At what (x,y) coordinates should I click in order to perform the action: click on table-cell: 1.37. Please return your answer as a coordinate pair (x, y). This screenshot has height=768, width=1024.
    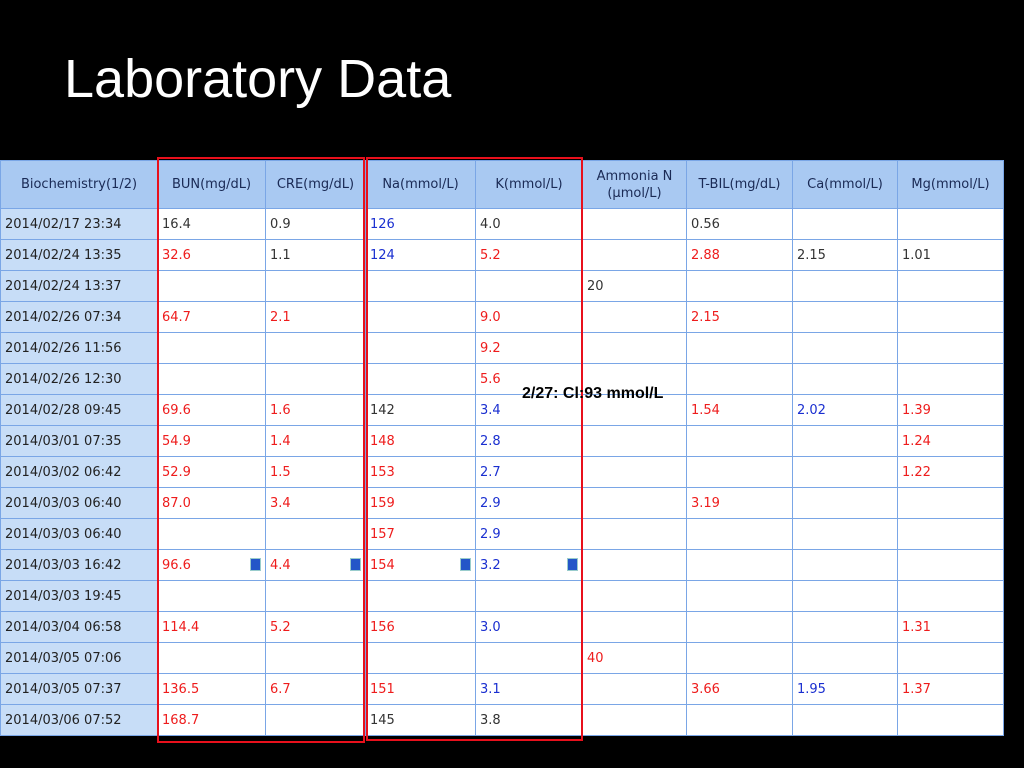
    Looking at the image, I should click on (950, 689).